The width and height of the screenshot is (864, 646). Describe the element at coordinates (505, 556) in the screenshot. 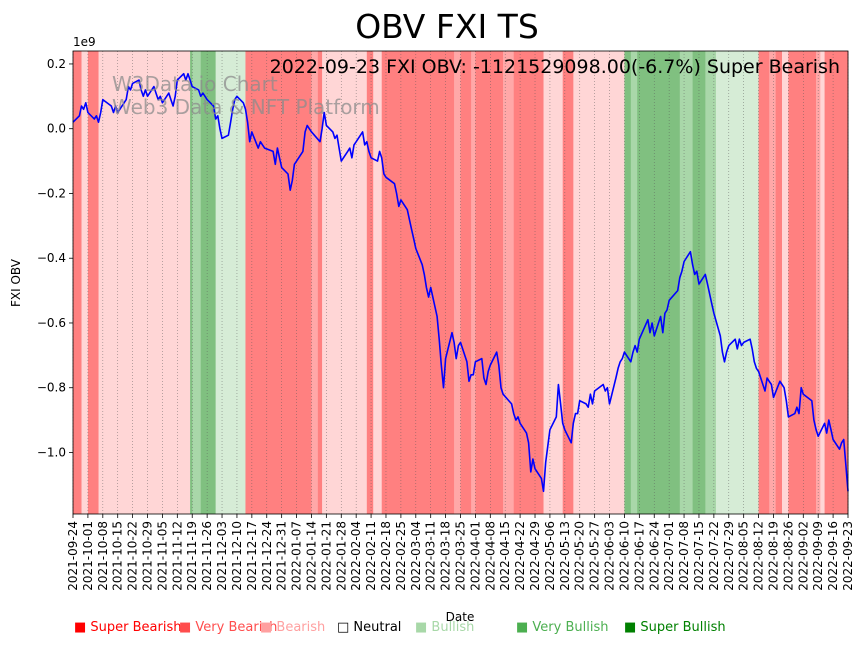

I see `x-tick-label: 2022-04-15` at that location.